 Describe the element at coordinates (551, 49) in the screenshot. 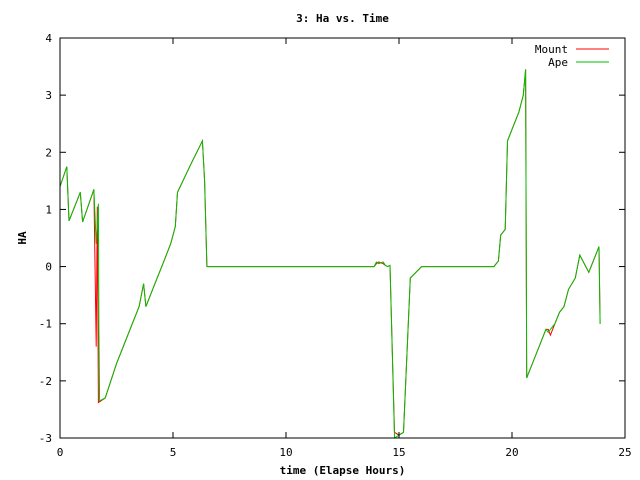

I see `legend-label-mount: Mount` at that location.